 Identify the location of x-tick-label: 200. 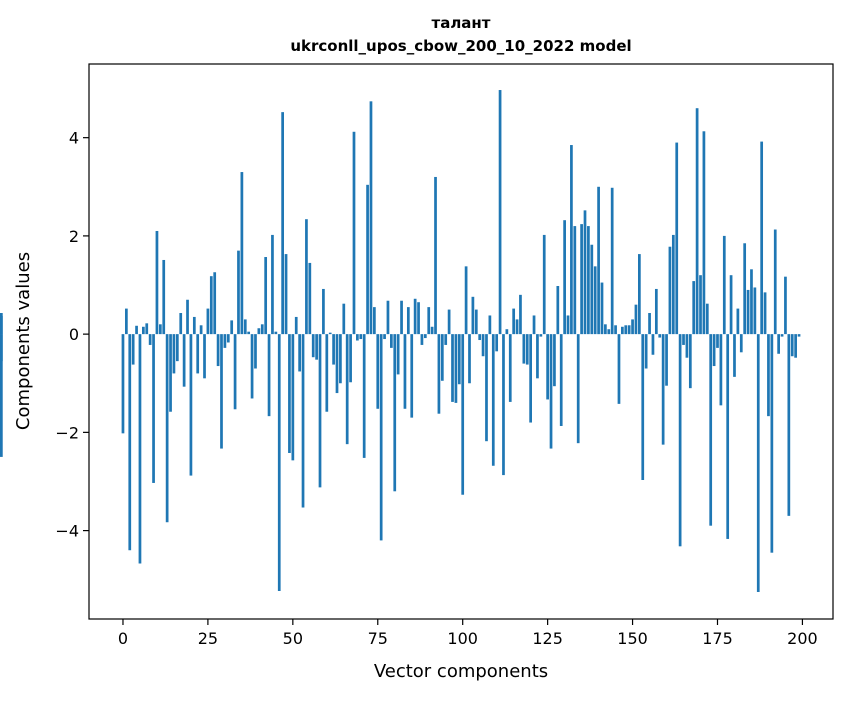
(802, 638).